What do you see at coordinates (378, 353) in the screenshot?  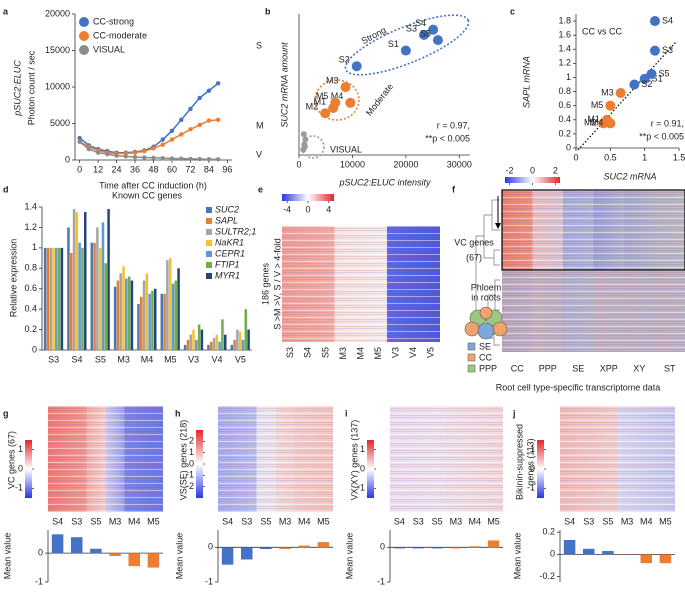 I see `column-label: M5` at bounding box center [378, 353].